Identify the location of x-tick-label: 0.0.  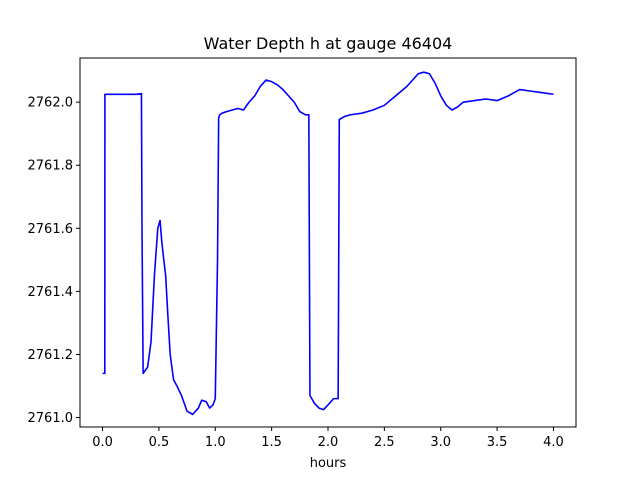
(102, 442).